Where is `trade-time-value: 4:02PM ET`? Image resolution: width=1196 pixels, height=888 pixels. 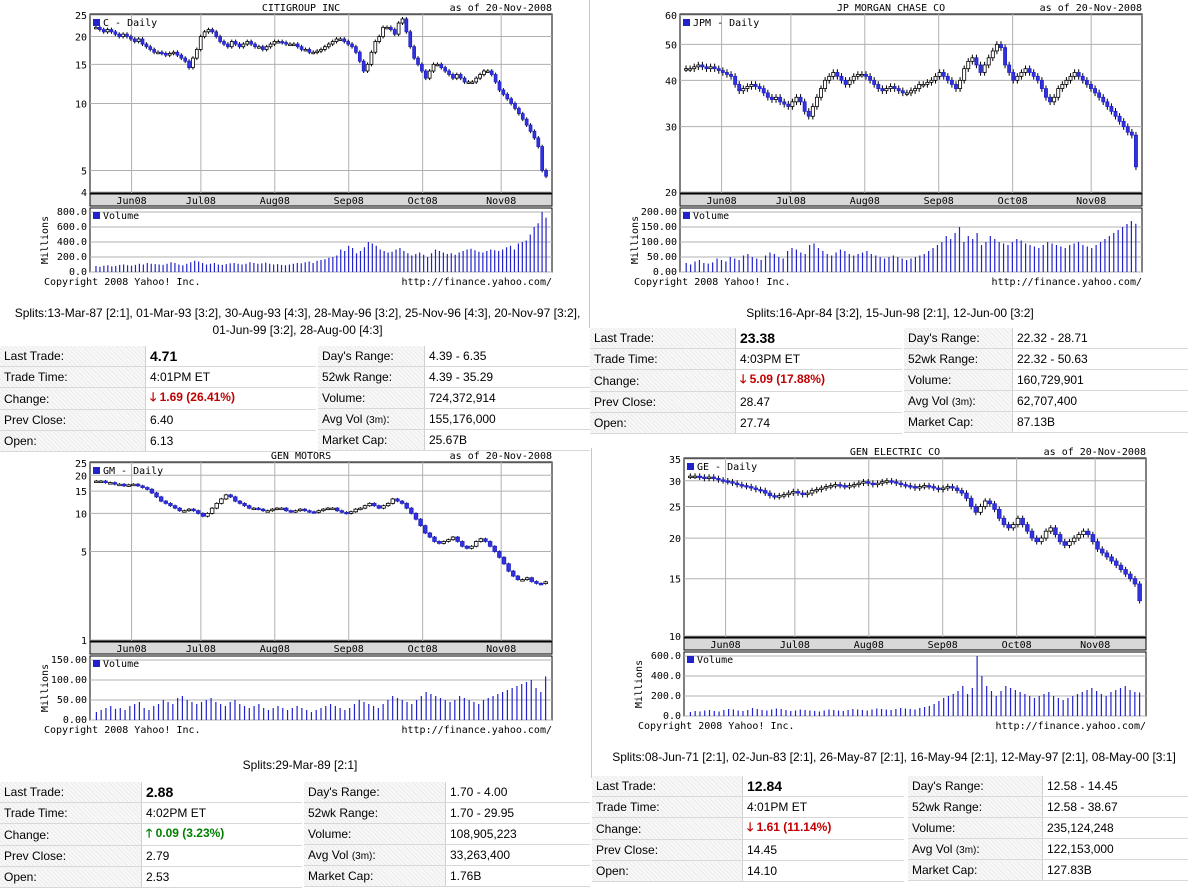
trade-time-value: 4:02PM ET is located at coordinates (221, 813).